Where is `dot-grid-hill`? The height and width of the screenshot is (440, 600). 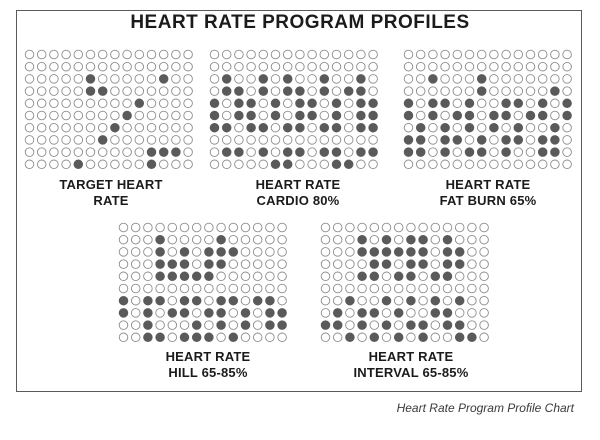
dot-grid-hill is located at coordinates (203, 282).